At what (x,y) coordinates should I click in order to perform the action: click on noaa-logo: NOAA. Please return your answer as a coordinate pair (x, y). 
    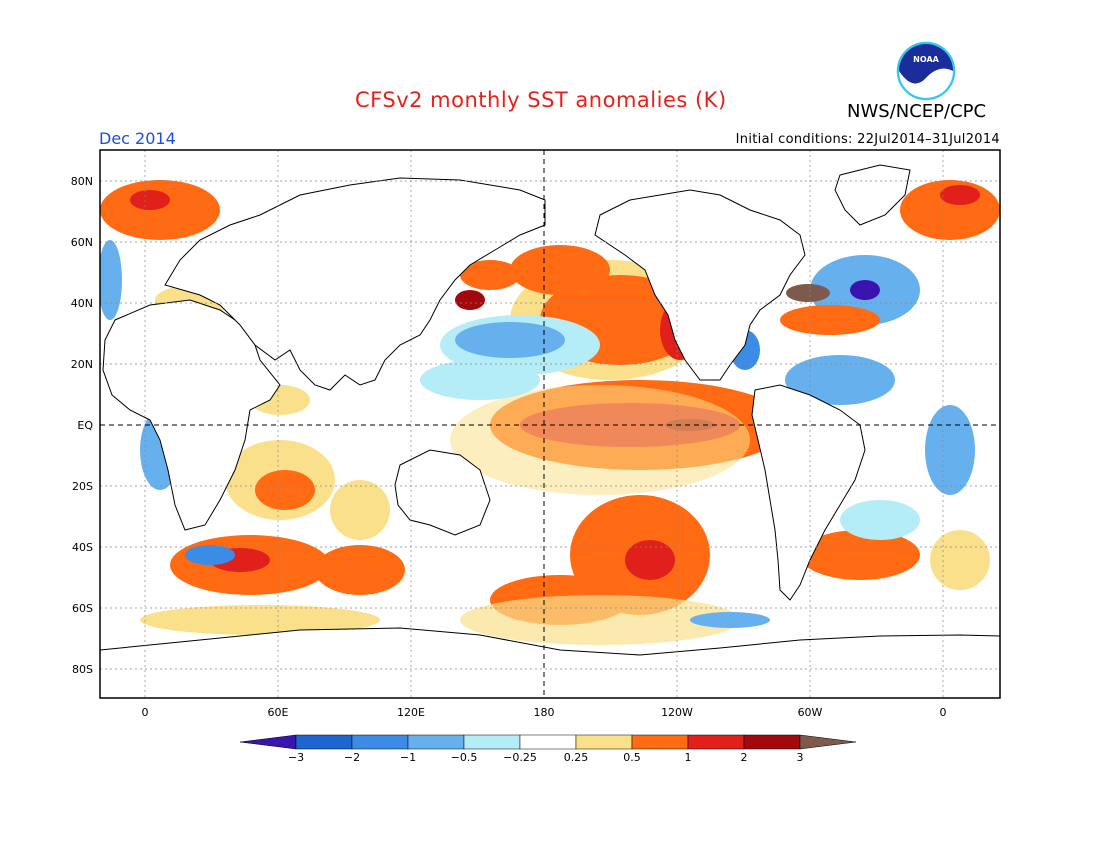
    Looking at the image, I should click on (926, 71).